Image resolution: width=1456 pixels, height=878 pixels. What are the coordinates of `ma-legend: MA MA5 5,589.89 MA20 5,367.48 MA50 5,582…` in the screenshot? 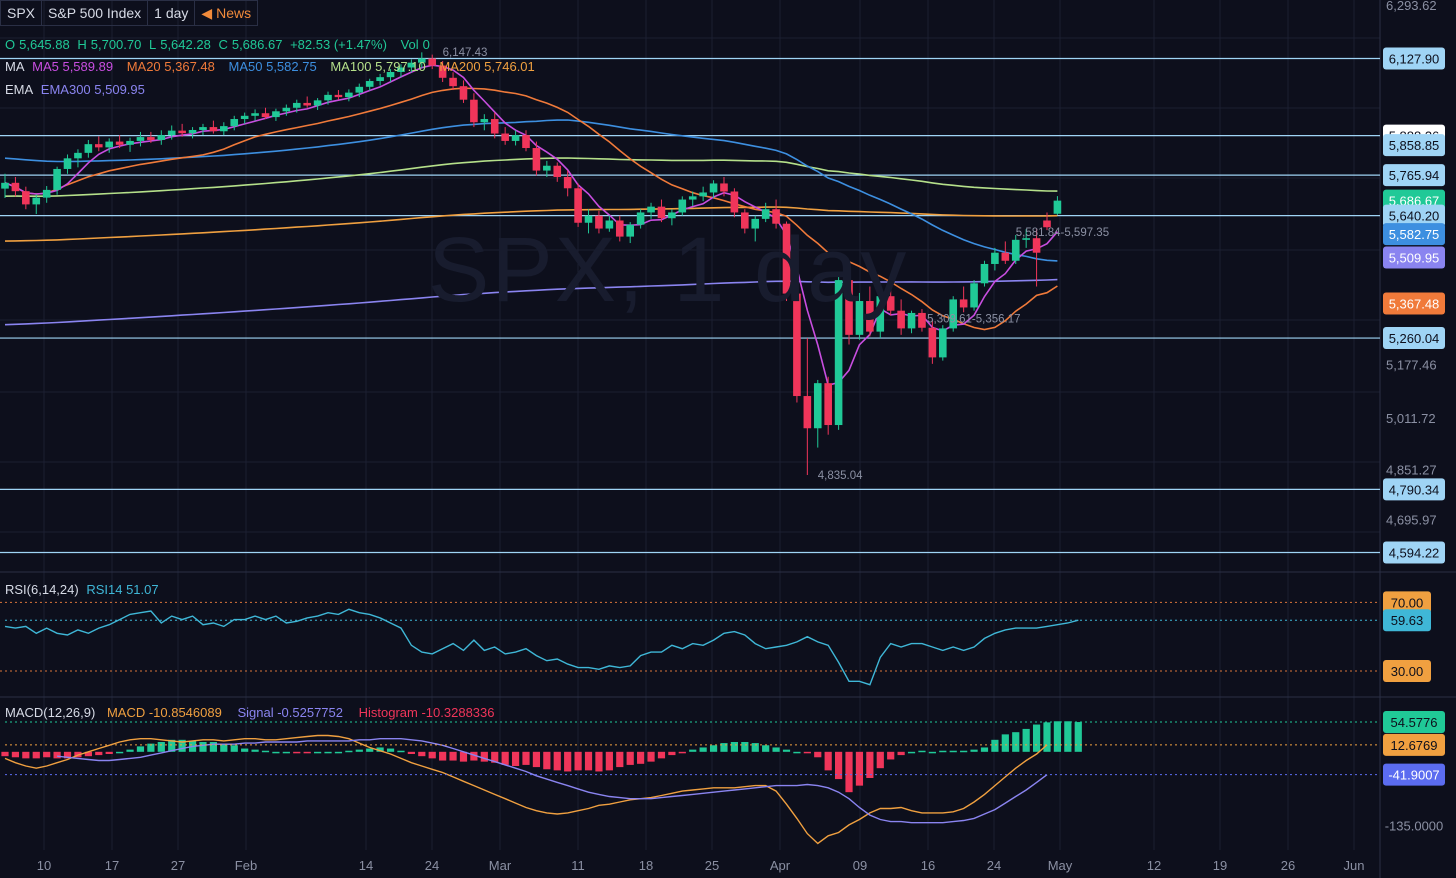 It's located at (272, 66).